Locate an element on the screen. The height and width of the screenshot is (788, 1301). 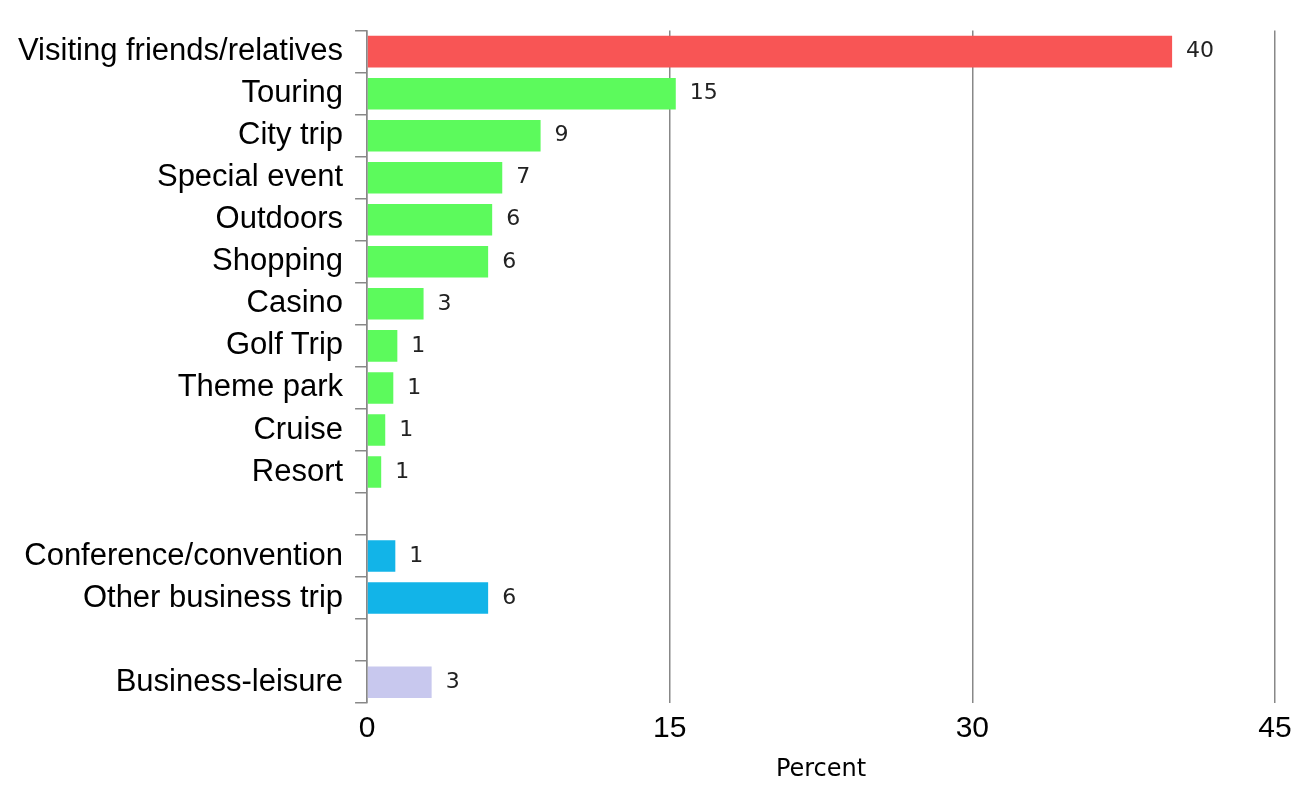
y-tick-label: Business-leisure is located at coordinates (229, 680).